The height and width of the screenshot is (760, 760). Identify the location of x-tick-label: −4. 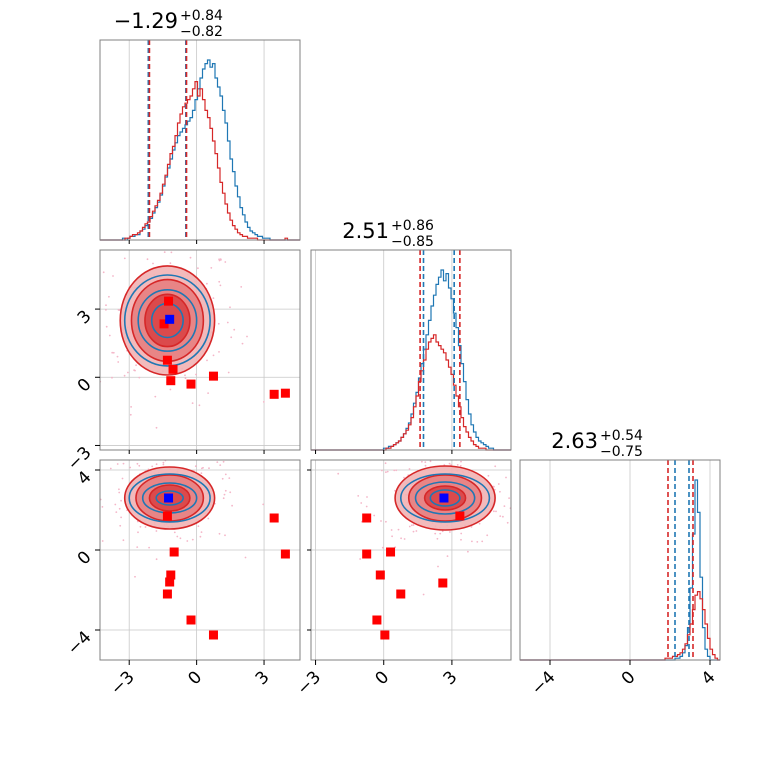
(544, 683).